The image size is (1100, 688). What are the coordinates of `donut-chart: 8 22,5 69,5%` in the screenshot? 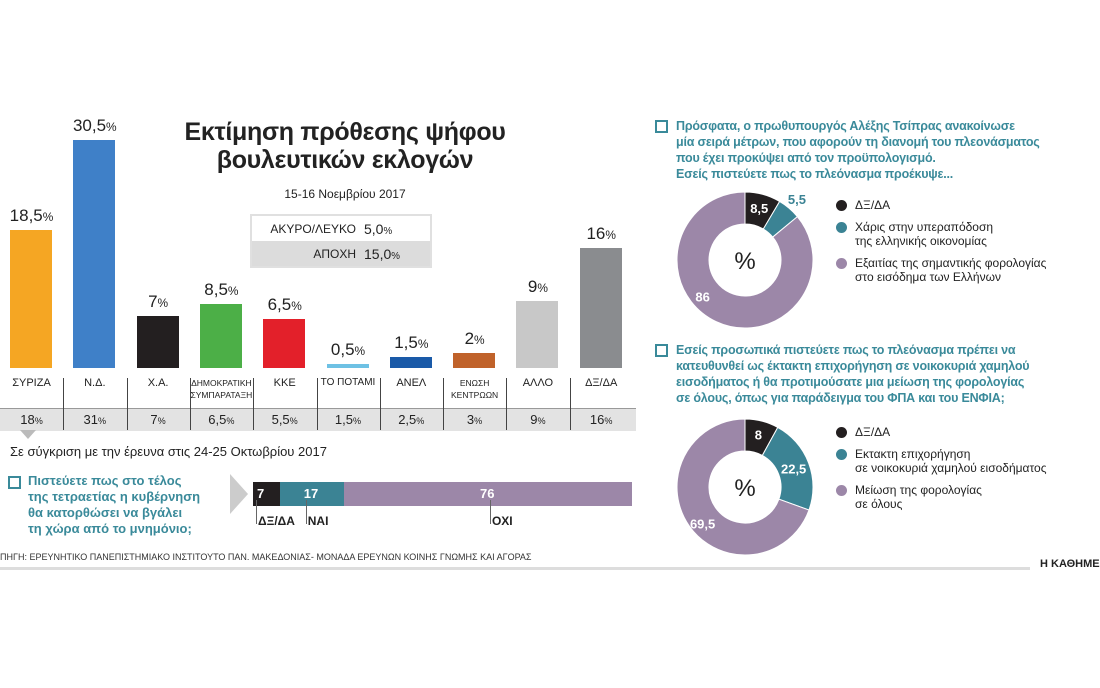 It's located at (745, 487).